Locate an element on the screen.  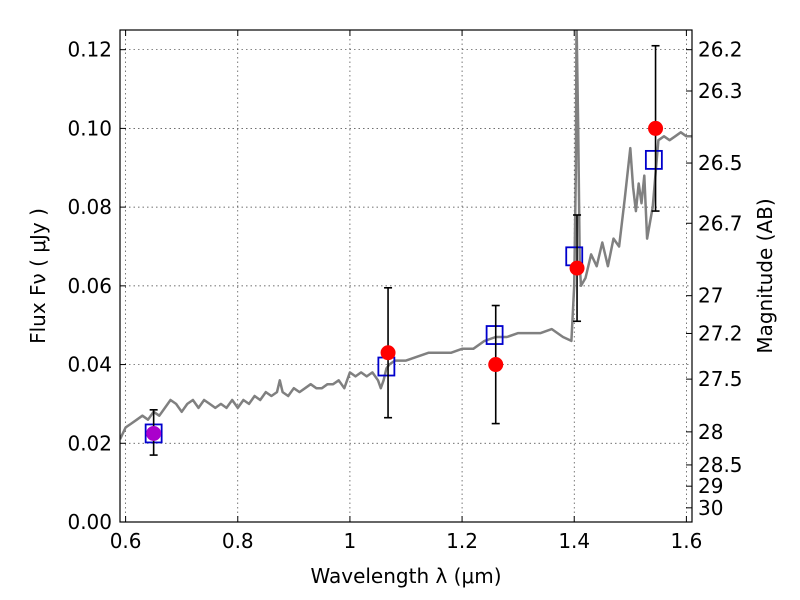
right-tick-label: 30 is located at coordinates (710, 508).